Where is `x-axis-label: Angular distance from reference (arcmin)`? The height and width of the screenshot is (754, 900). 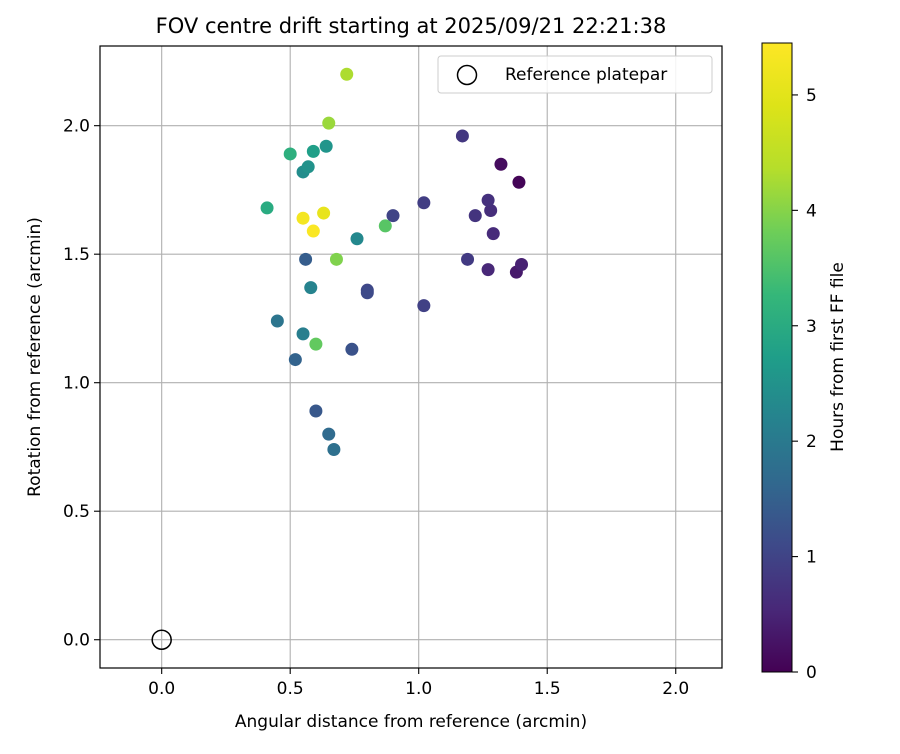 x-axis-label: Angular distance from reference (arcmin) is located at coordinates (411, 722).